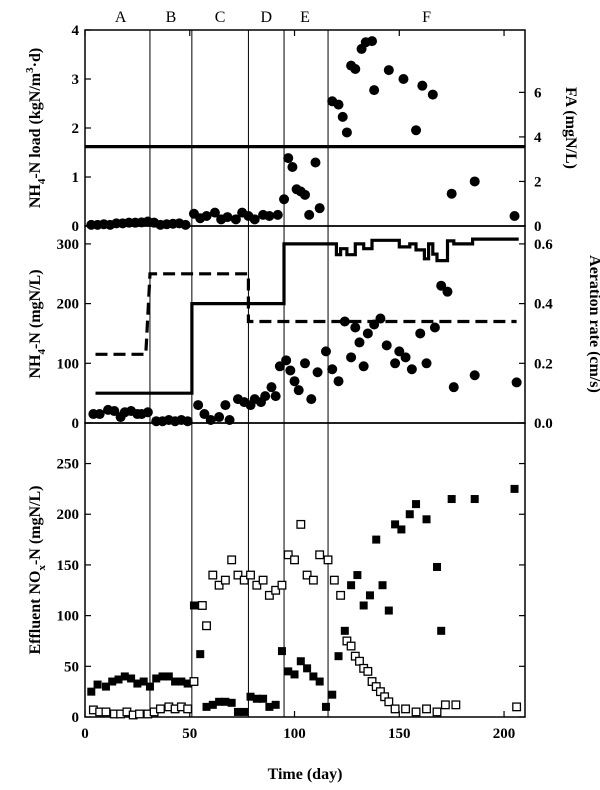 The image size is (600, 790). I want to click on y-tick-label: 250, so click(68, 465).